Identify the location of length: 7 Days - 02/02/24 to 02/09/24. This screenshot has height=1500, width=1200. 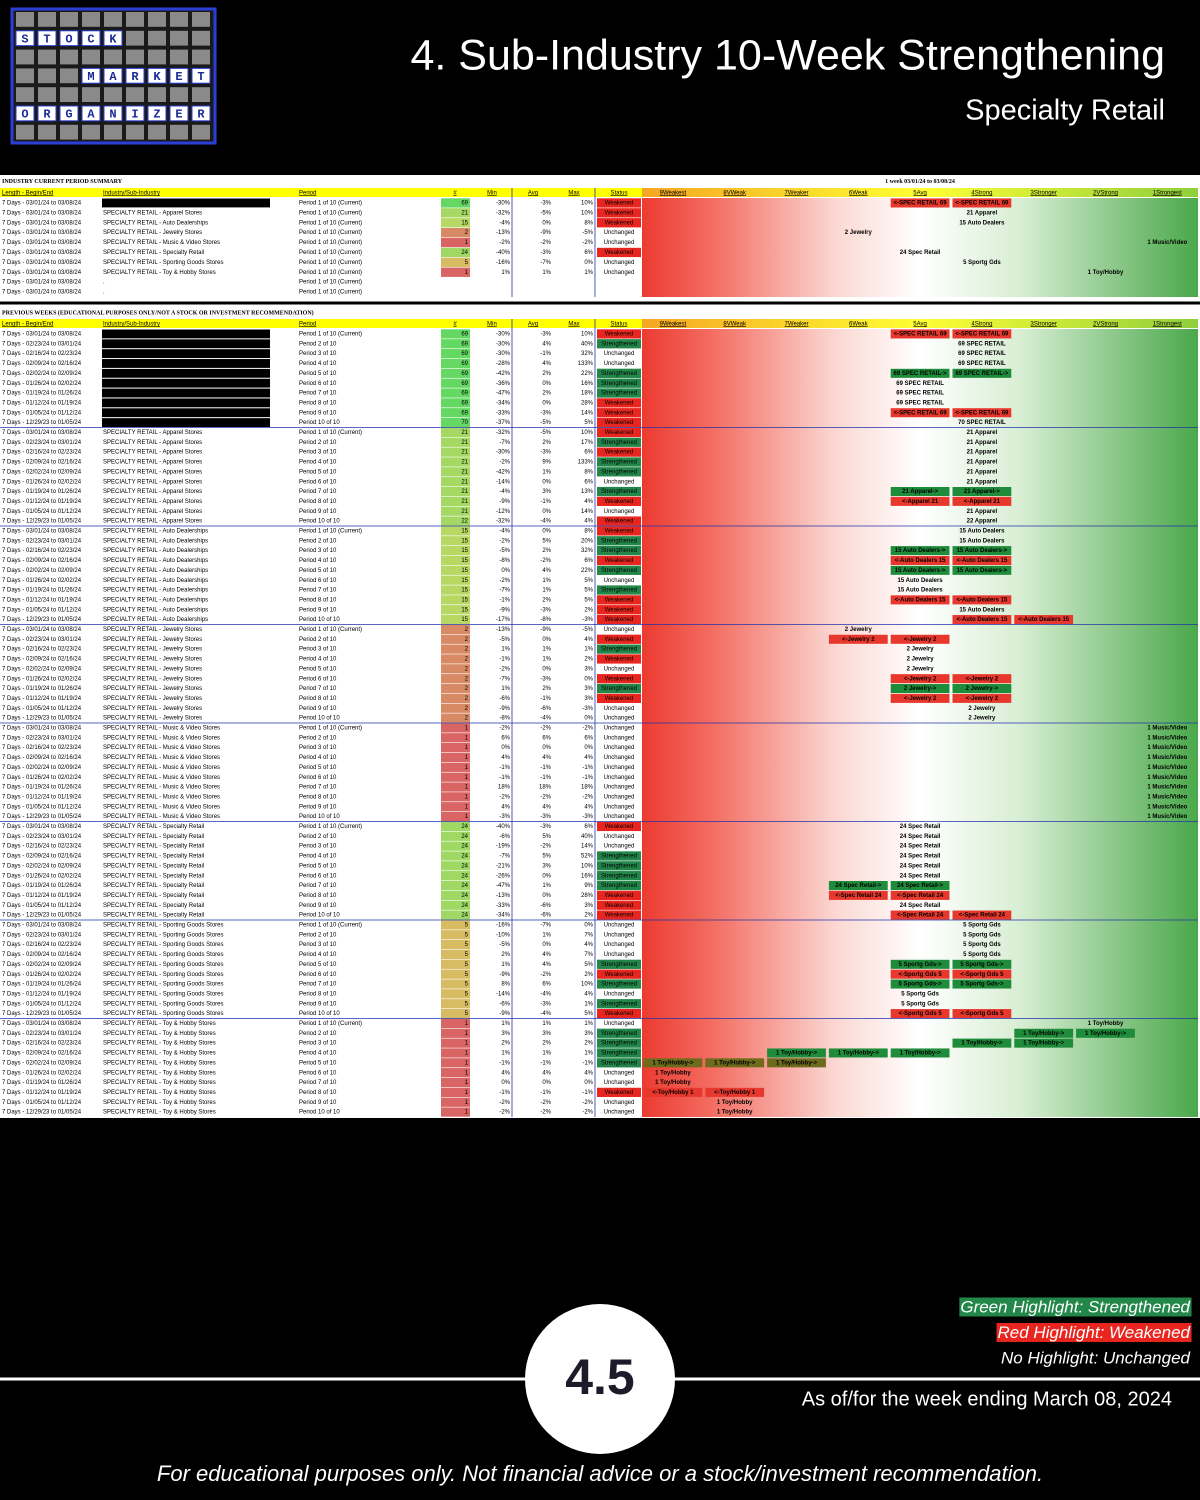
(42, 768).